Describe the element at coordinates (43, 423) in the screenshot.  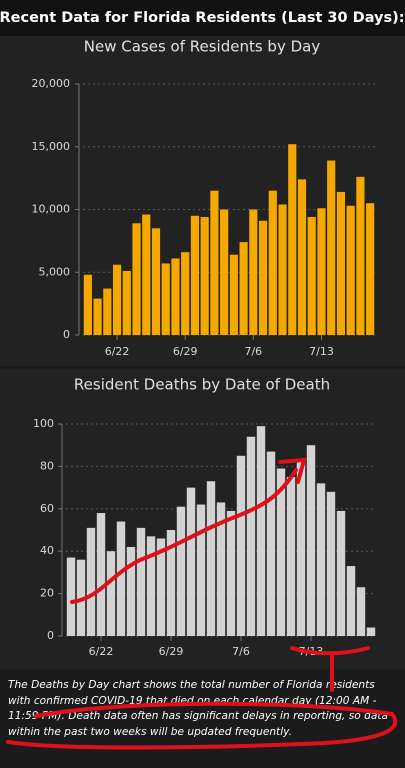
I see `y-tick-label: 100` at that location.